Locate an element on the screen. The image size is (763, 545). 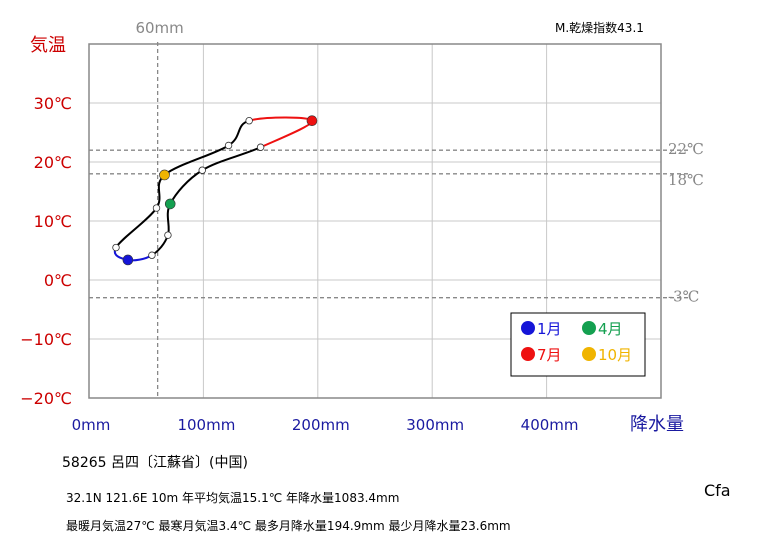
x-tick-label: 0mm is located at coordinates (91, 425).